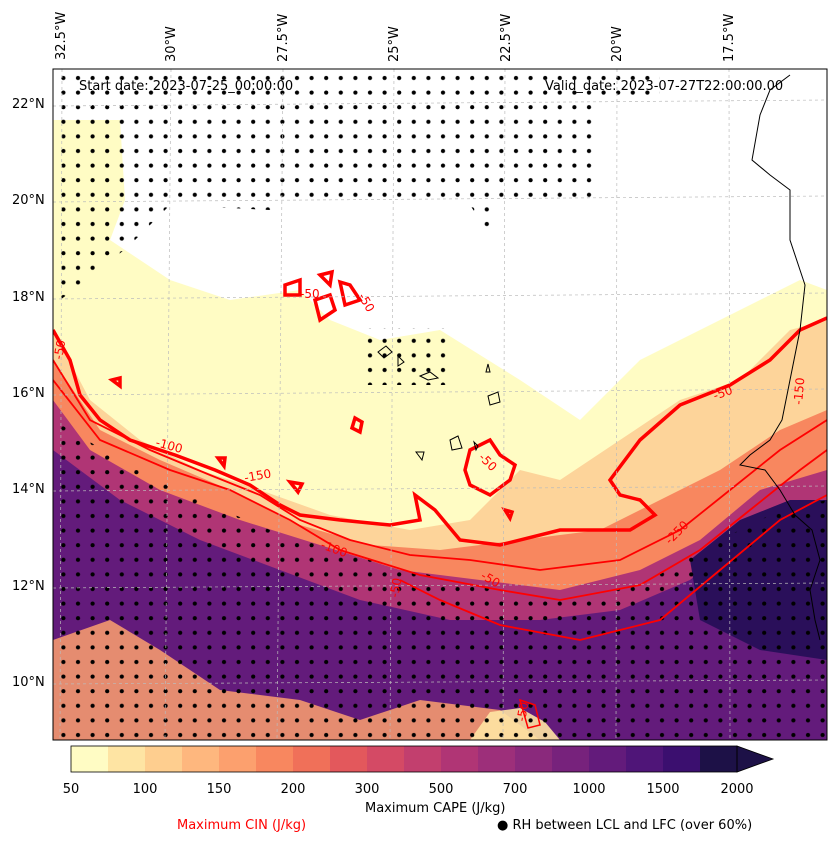 Image resolution: width=837 pixels, height=845 pixels. I want to click on rh-legend-label: ● RH between LCL and LFC (over 60%), so click(625, 825).